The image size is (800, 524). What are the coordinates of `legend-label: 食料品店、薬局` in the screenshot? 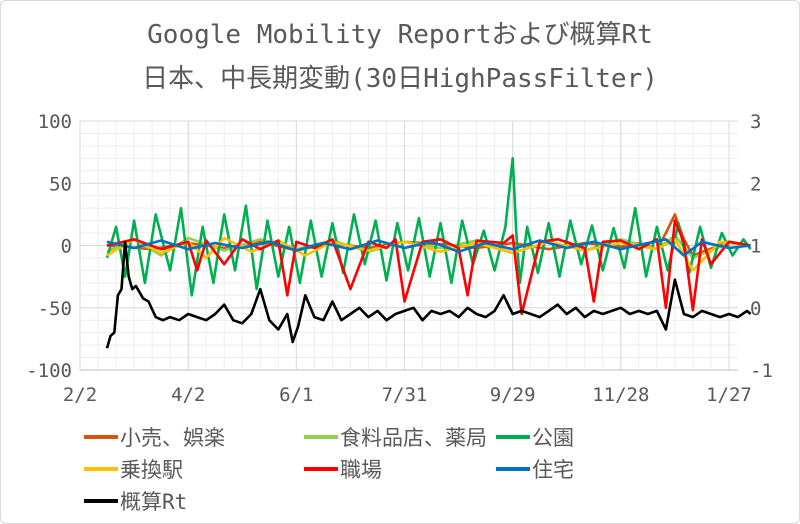 It's located at (413, 438).